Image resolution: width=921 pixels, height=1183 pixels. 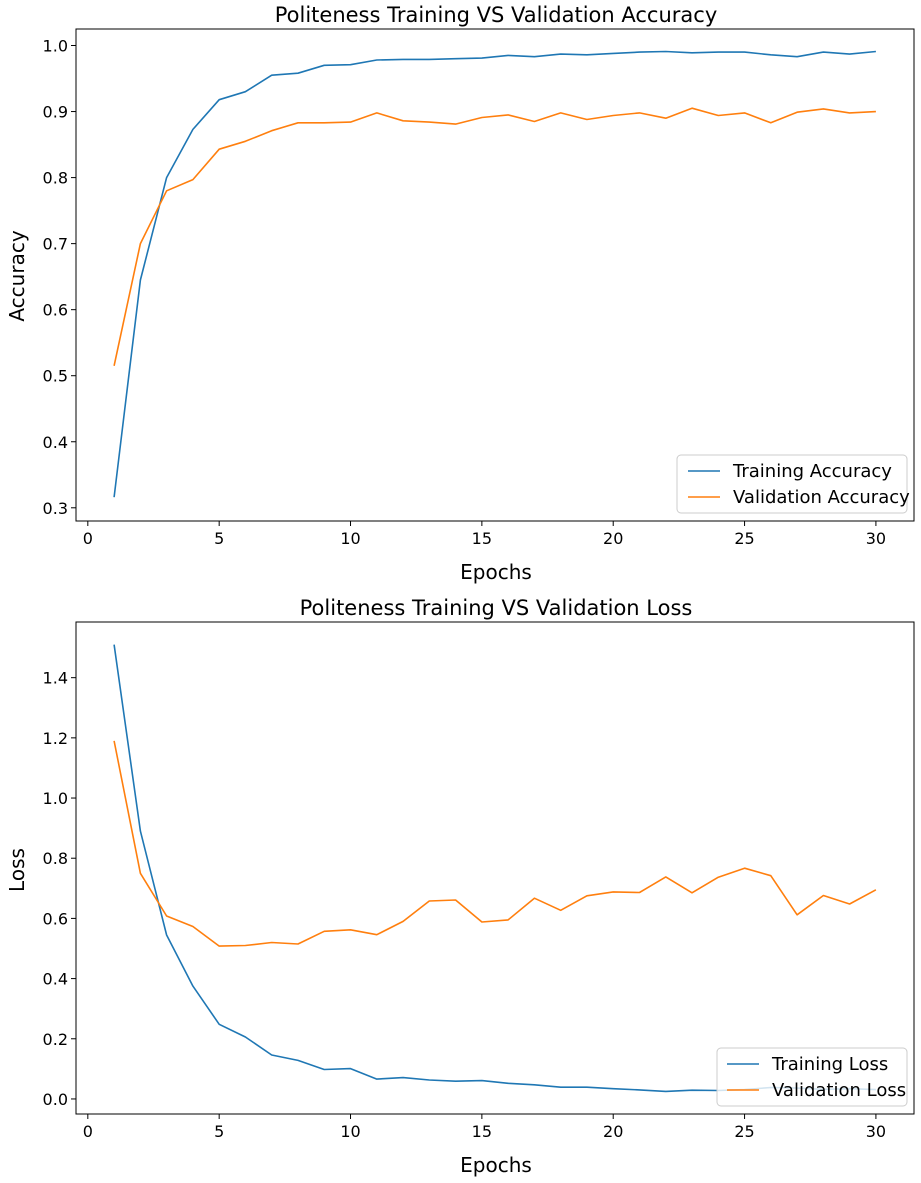 What do you see at coordinates (55, 112) in the screenshot?
I see `y-tick-label: 0.9` at bounding box center [55, 112].